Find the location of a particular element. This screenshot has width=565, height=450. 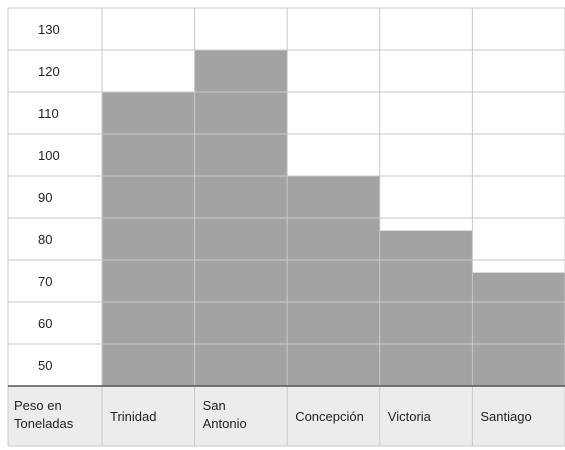

bar-victoria is located at coordinates (426, 308).